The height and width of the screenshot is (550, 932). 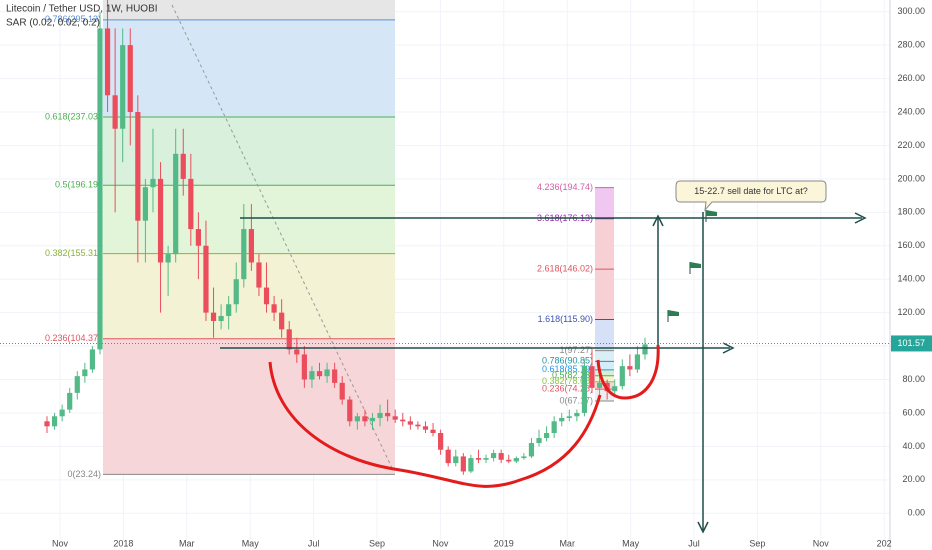 What do you see at coordinates (572, 375) in the screenshot?
I see `fib-ext-label: 0.5(82.23)` at bounding box center [572, 375].